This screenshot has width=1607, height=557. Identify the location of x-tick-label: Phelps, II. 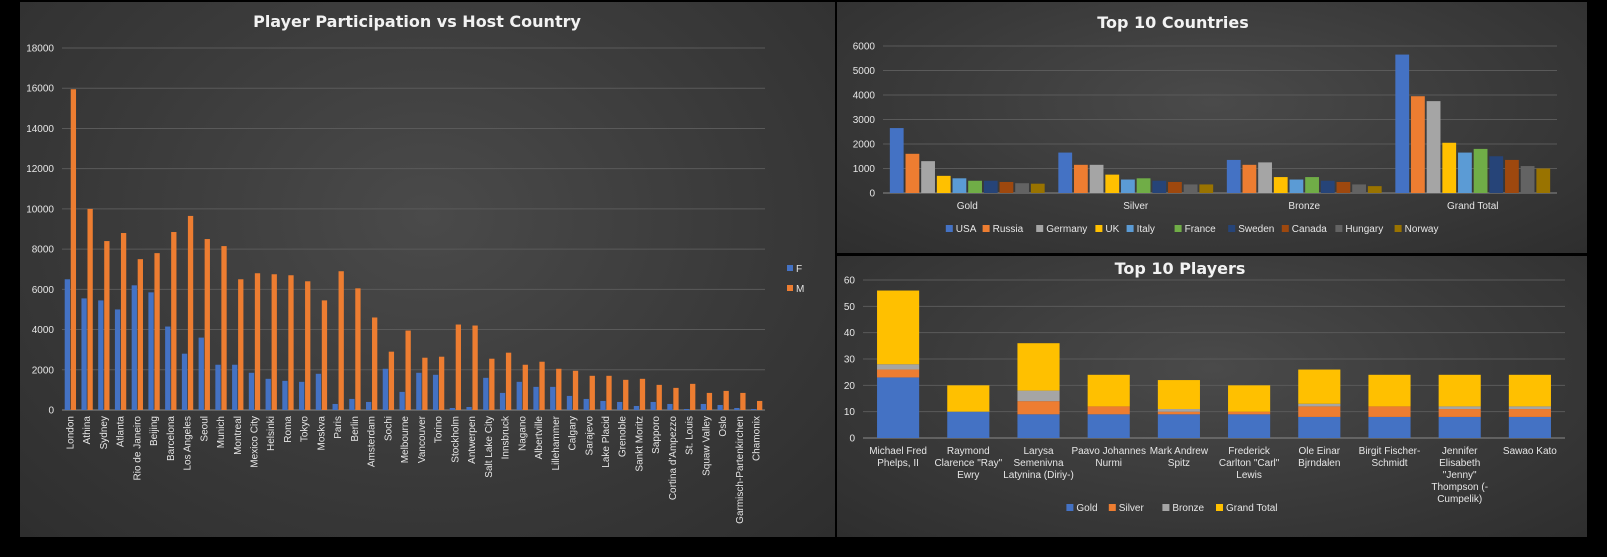
(898, 463).